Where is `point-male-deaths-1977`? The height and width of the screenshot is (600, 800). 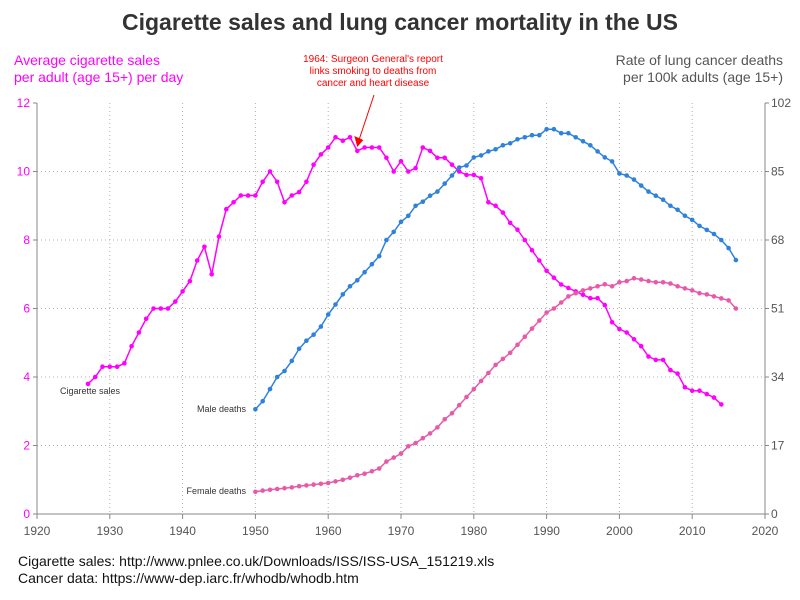 point-male-deaths-1977 is located at coordinates (452, 175).